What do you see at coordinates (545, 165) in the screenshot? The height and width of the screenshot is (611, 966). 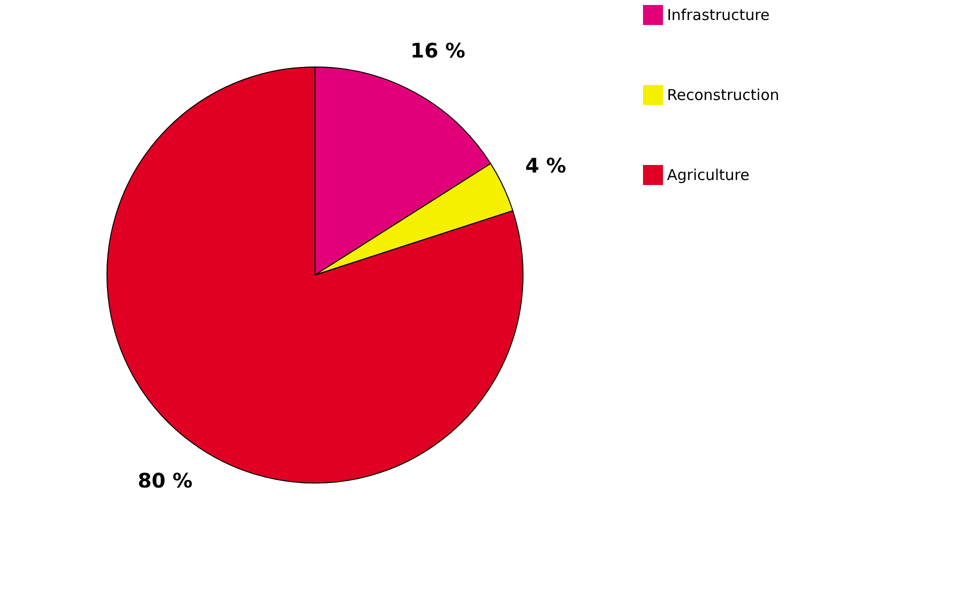 I see `data-label: 4 %` at bounding box center [545, 165].